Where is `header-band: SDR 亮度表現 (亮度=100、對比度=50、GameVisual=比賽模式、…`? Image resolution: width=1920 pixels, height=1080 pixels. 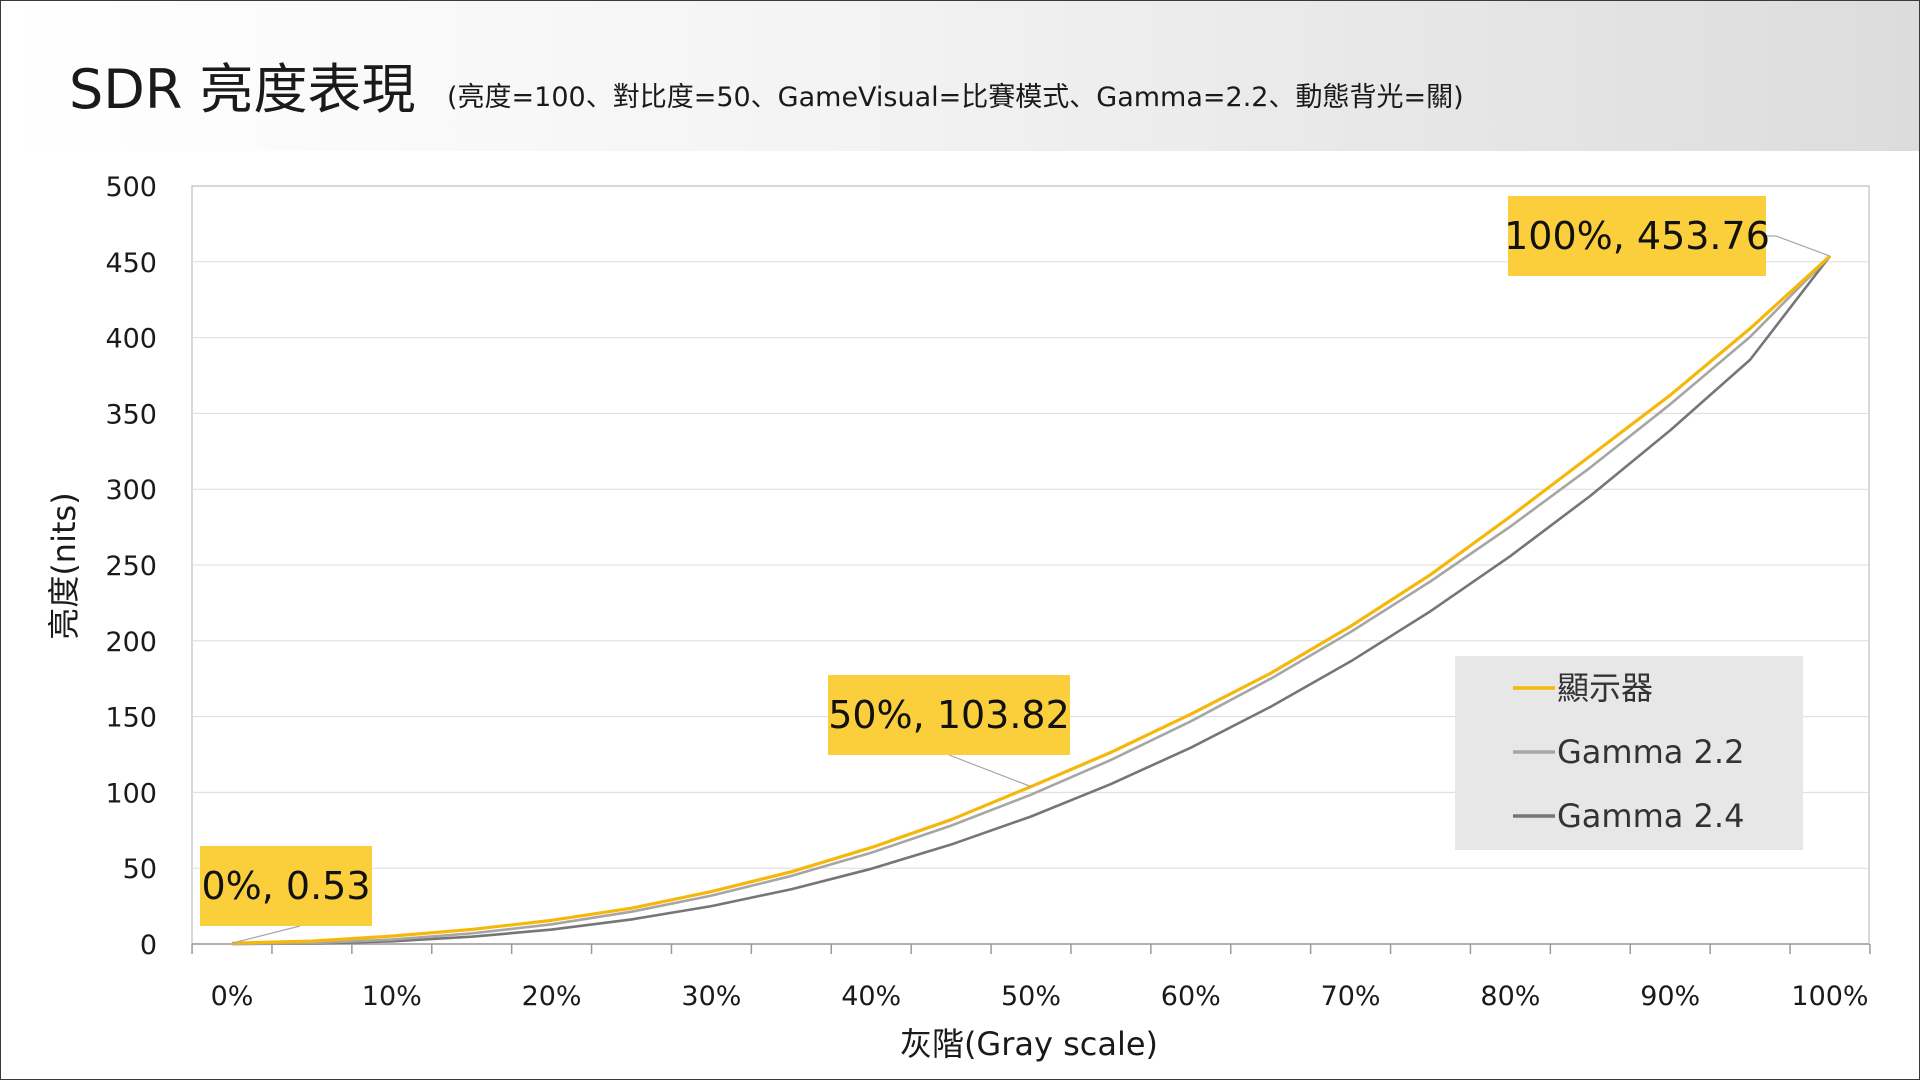
header-band: SDR 亮度表現 (亮度=100、對比度=50、GameVisual=比賽模式、… is located at coordinates (960, 76).